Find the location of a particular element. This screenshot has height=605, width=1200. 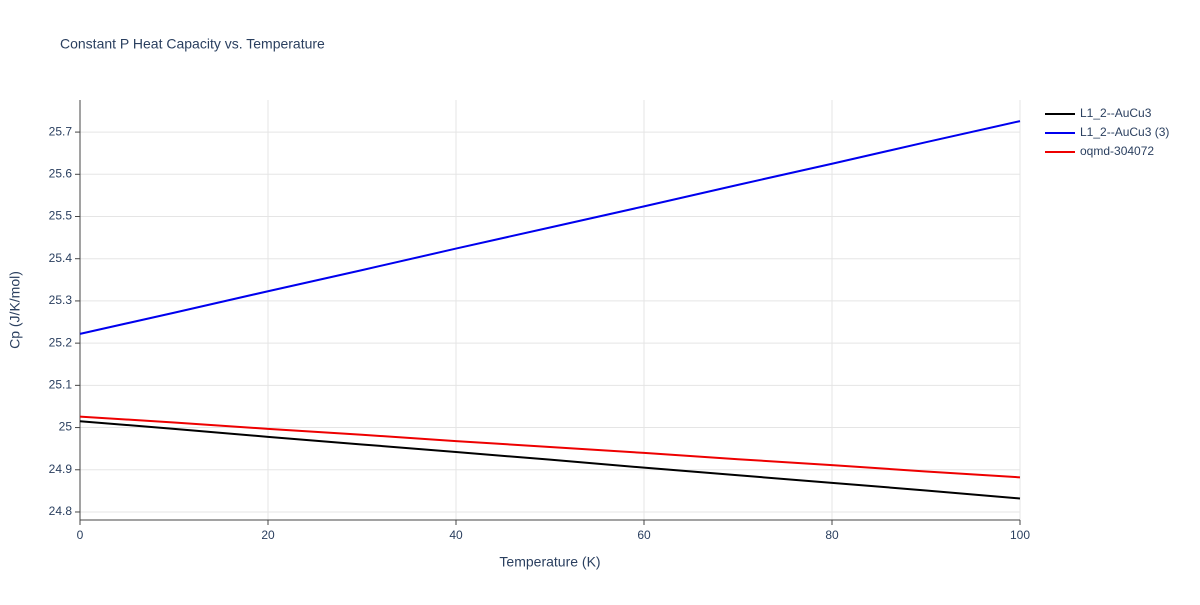

y-axis-title: Cp (J/K/mol) is located at coordinates (15, 310).